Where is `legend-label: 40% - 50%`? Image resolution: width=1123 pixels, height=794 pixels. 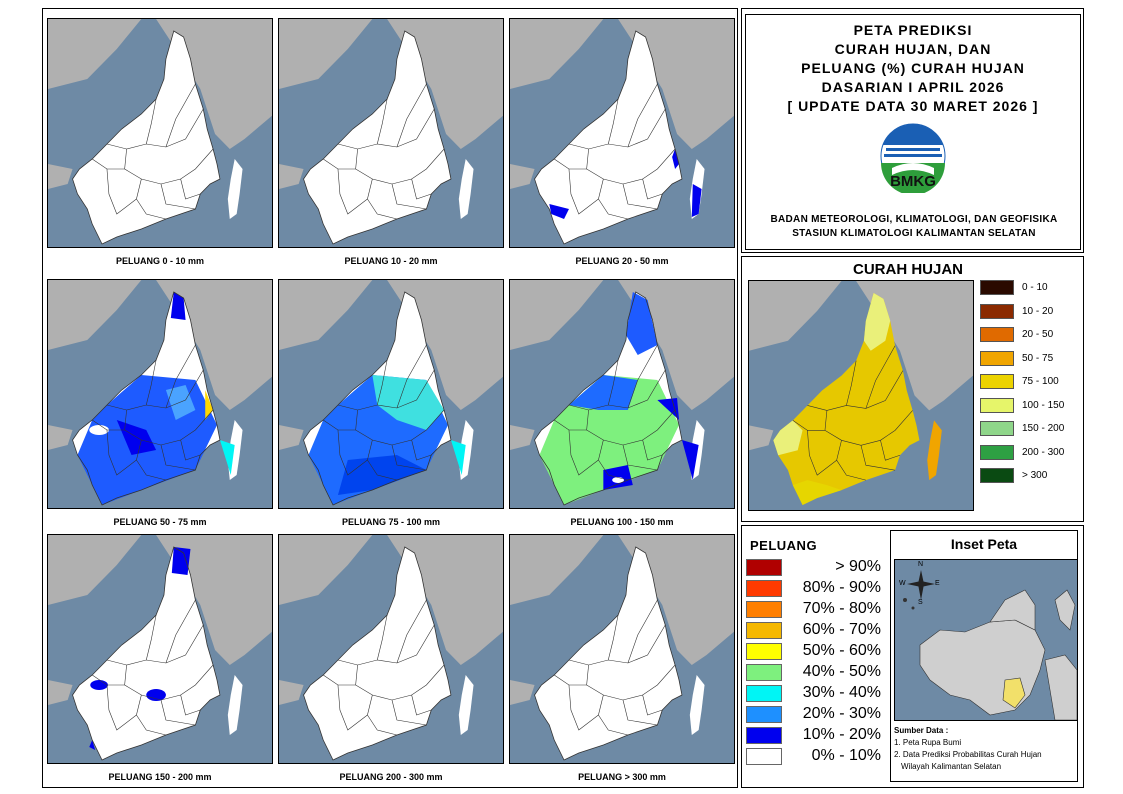
legend-label: 40% - 50% is located at coordinates (841, 671).